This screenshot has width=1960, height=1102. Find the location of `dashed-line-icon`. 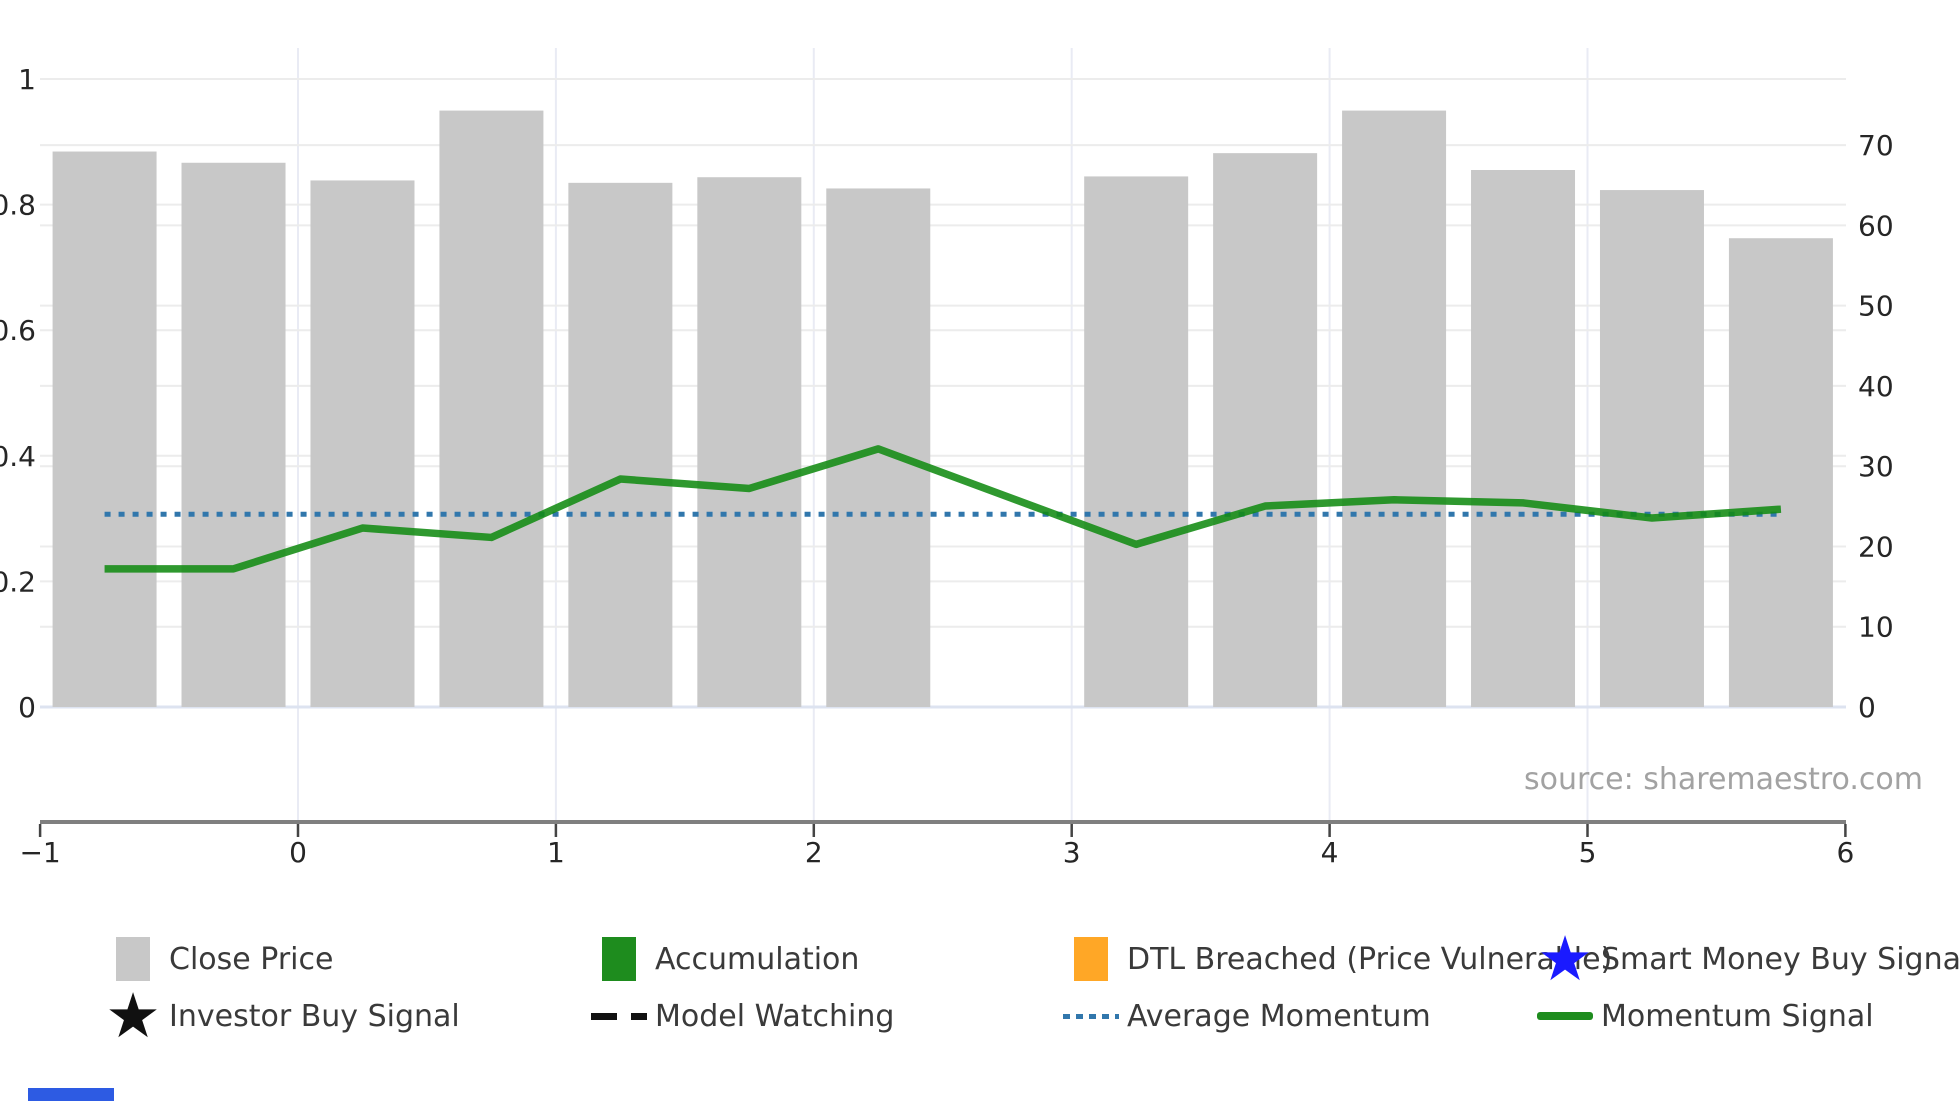

dashed-line-icon is located at coordinates (619, 1016).